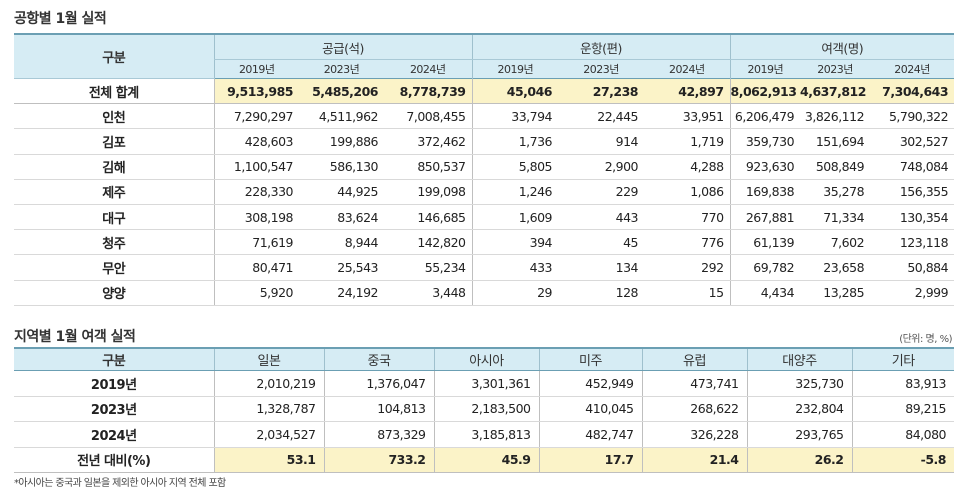  Describe the element at coordinates (765, 141) in the screenshot. I see `table-cell: 359,730` at that location.